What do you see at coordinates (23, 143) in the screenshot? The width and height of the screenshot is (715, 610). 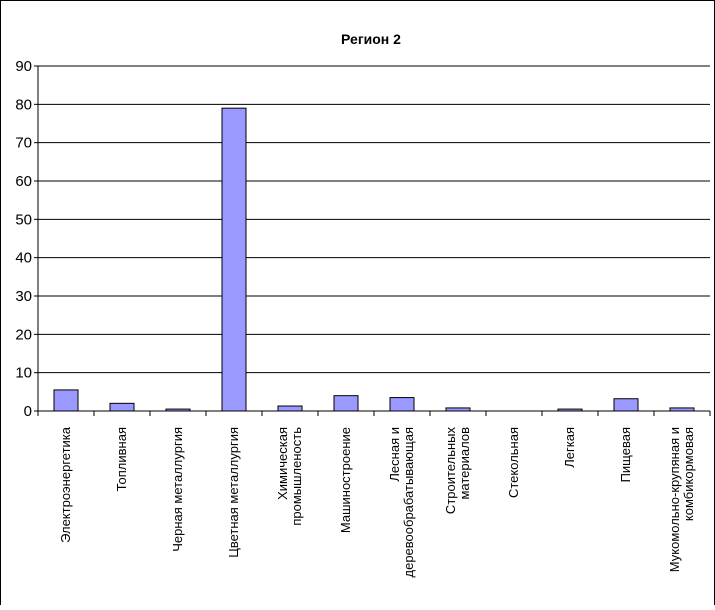 I see `y-tick-label: 70` at bounding box center [23, 143].